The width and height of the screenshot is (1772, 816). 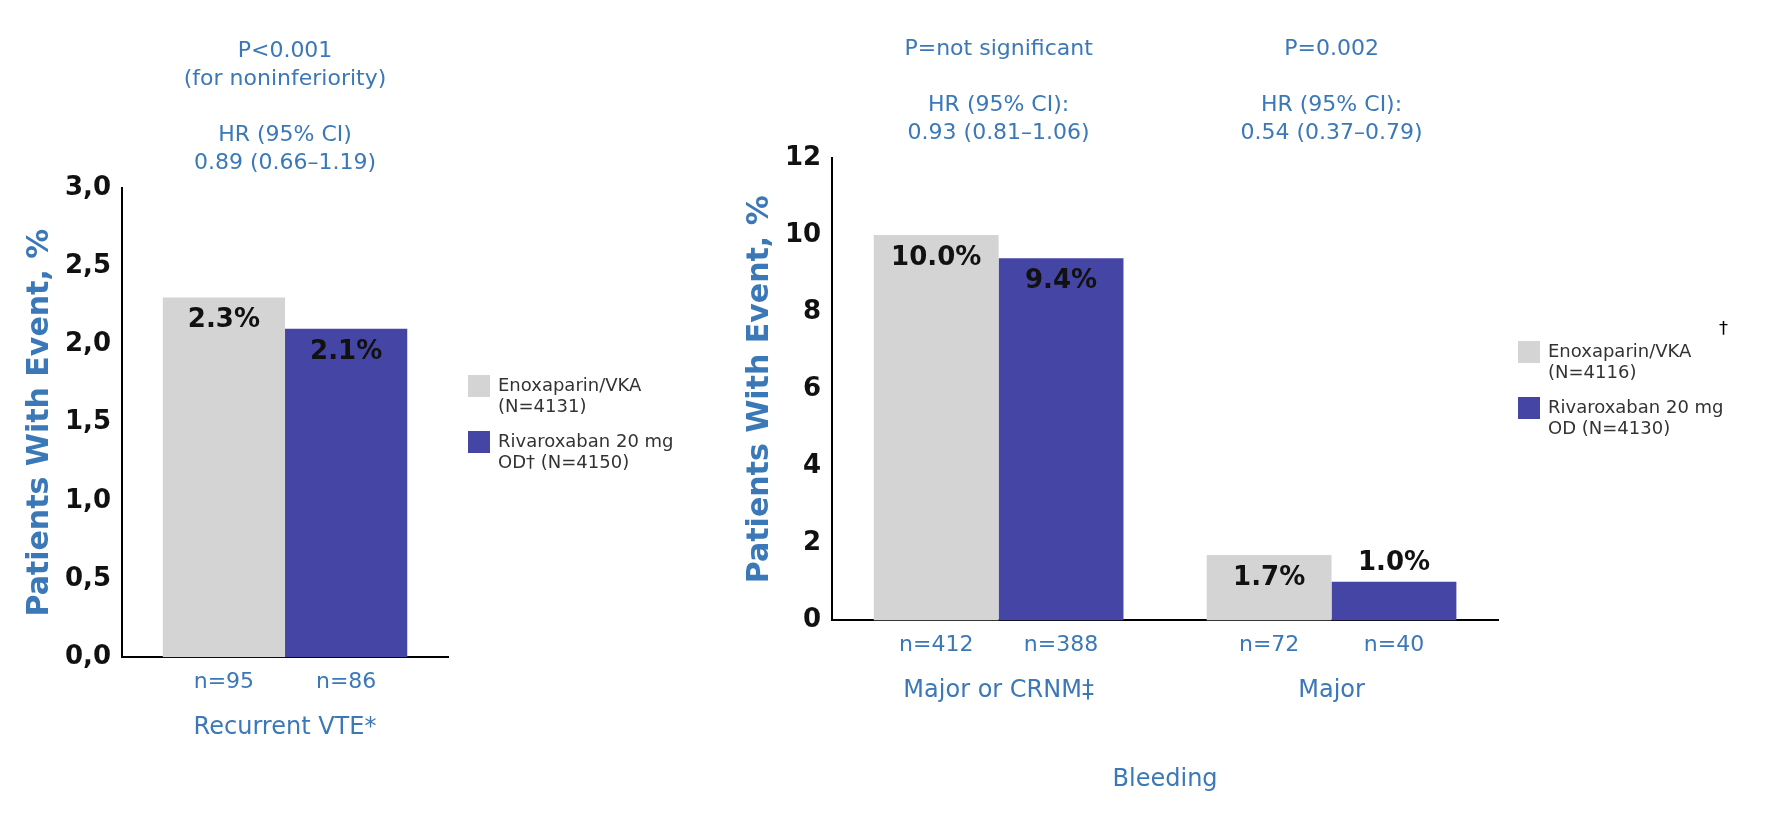 I want to click on legend-label: Enoxaparin/VKA (N=4131), so click(x=570, y=394).